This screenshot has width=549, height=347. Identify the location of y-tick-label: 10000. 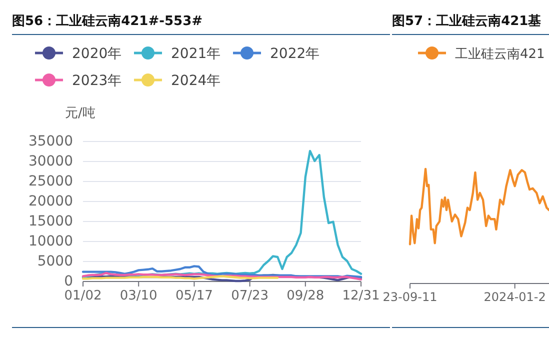
(50, 241).